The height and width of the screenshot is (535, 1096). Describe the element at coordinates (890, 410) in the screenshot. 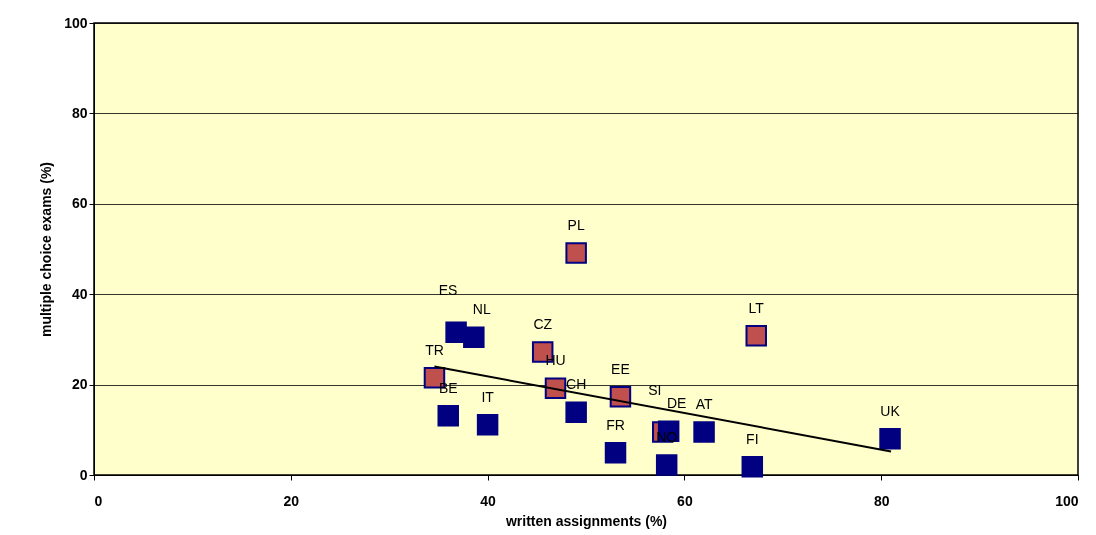

I see `annotation: UK` at that location.